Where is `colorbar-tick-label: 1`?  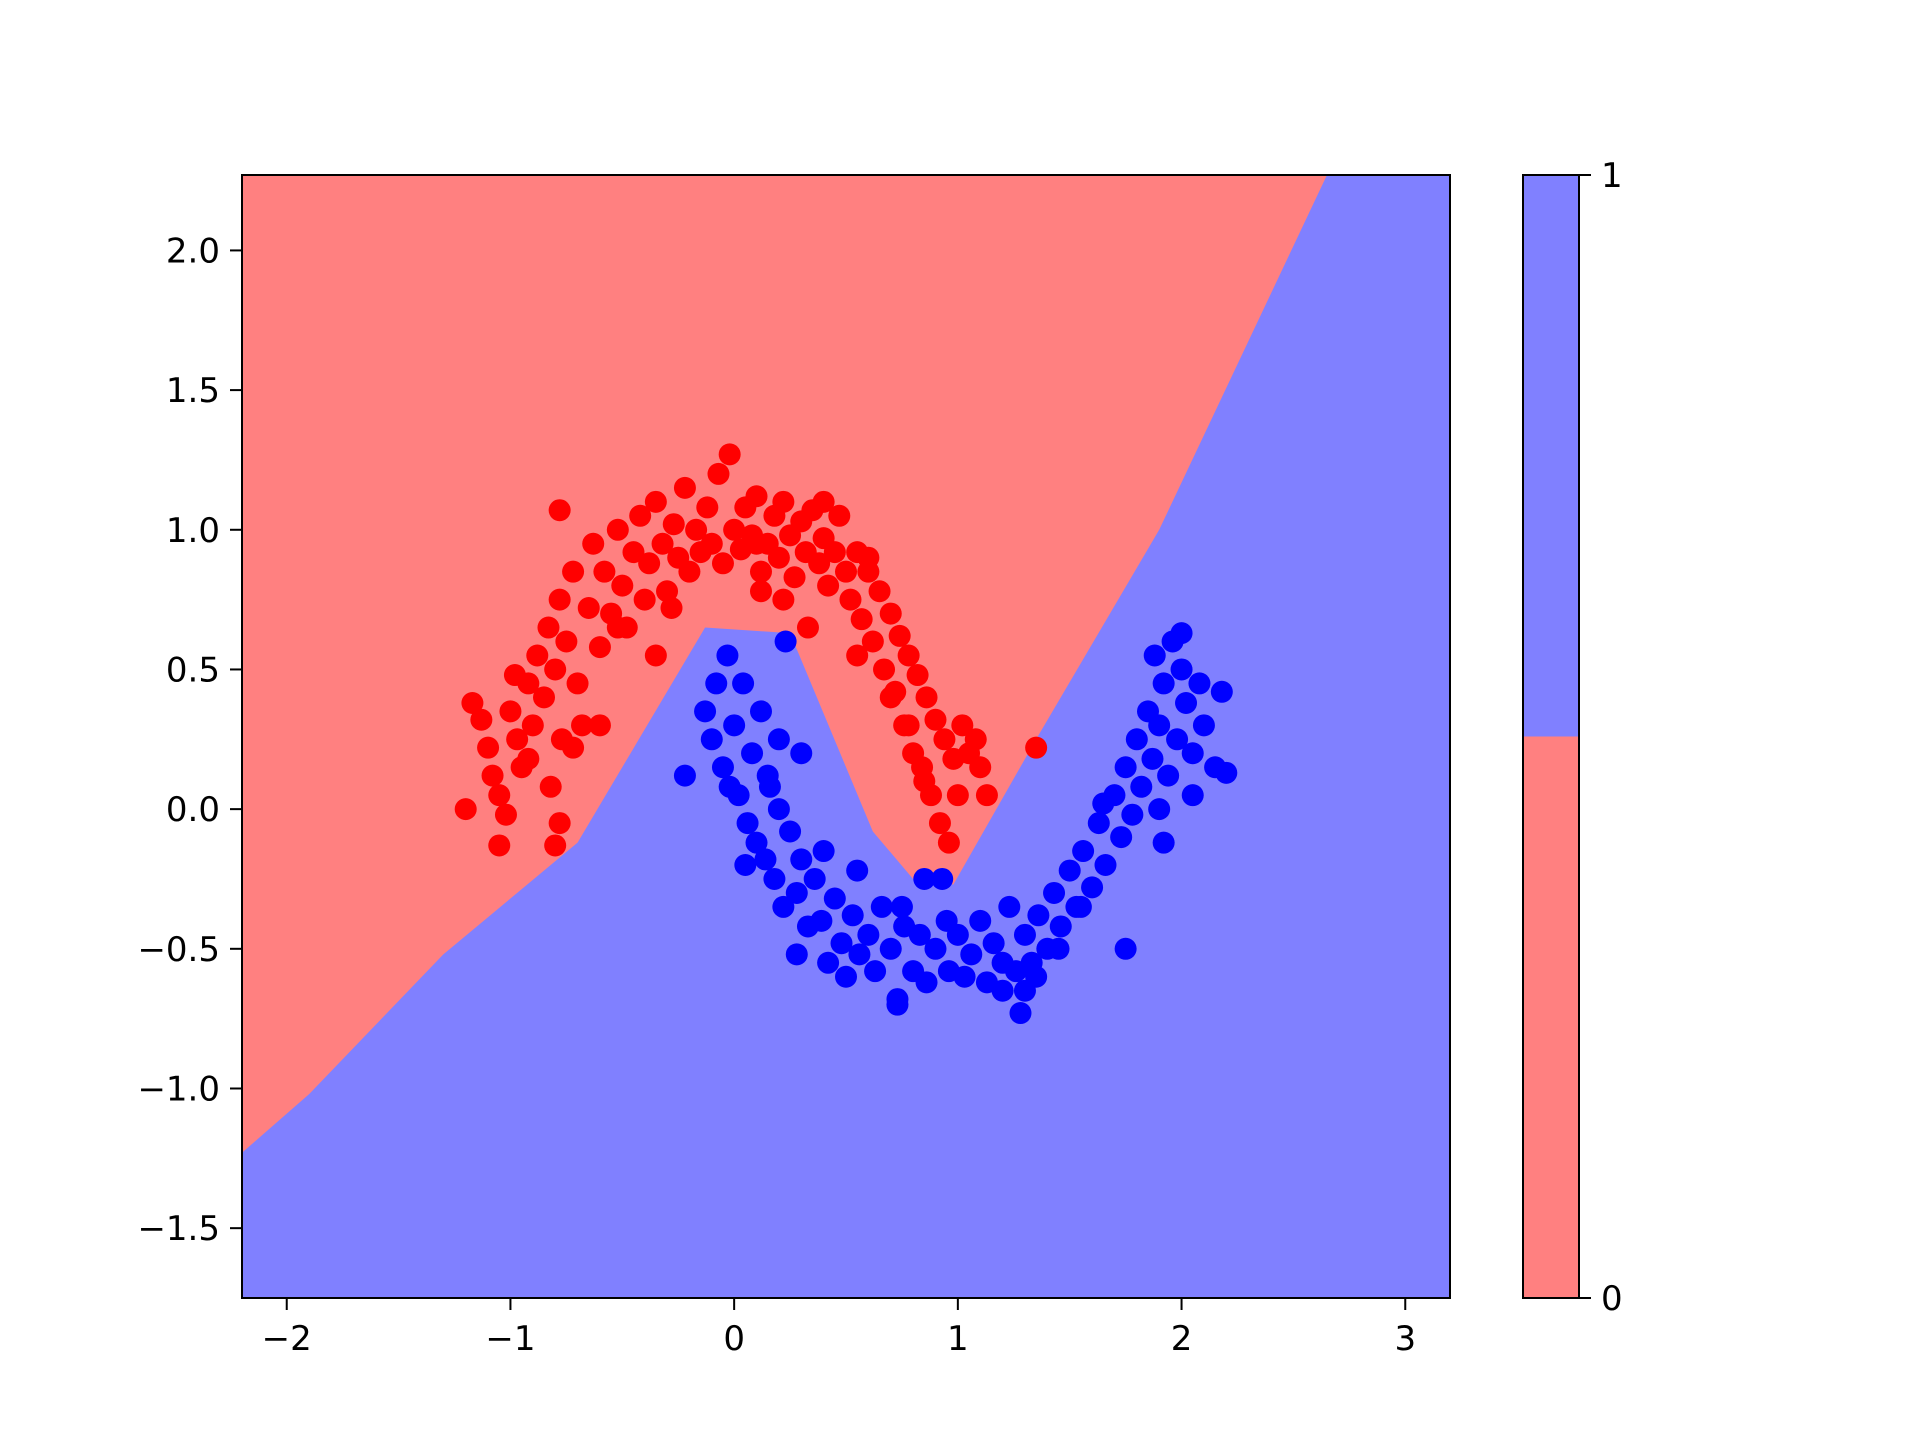 colorbar-tick-label: 1 is located at coordinates (1612, 176).